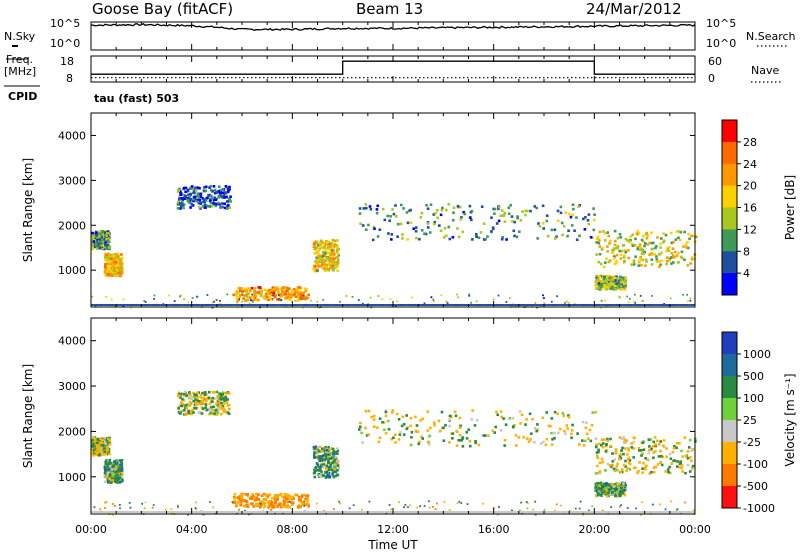  Describe the element at coordinates (721, 23) in the screenshot. I see `noise-right-tick-top: 10^5` at that location.